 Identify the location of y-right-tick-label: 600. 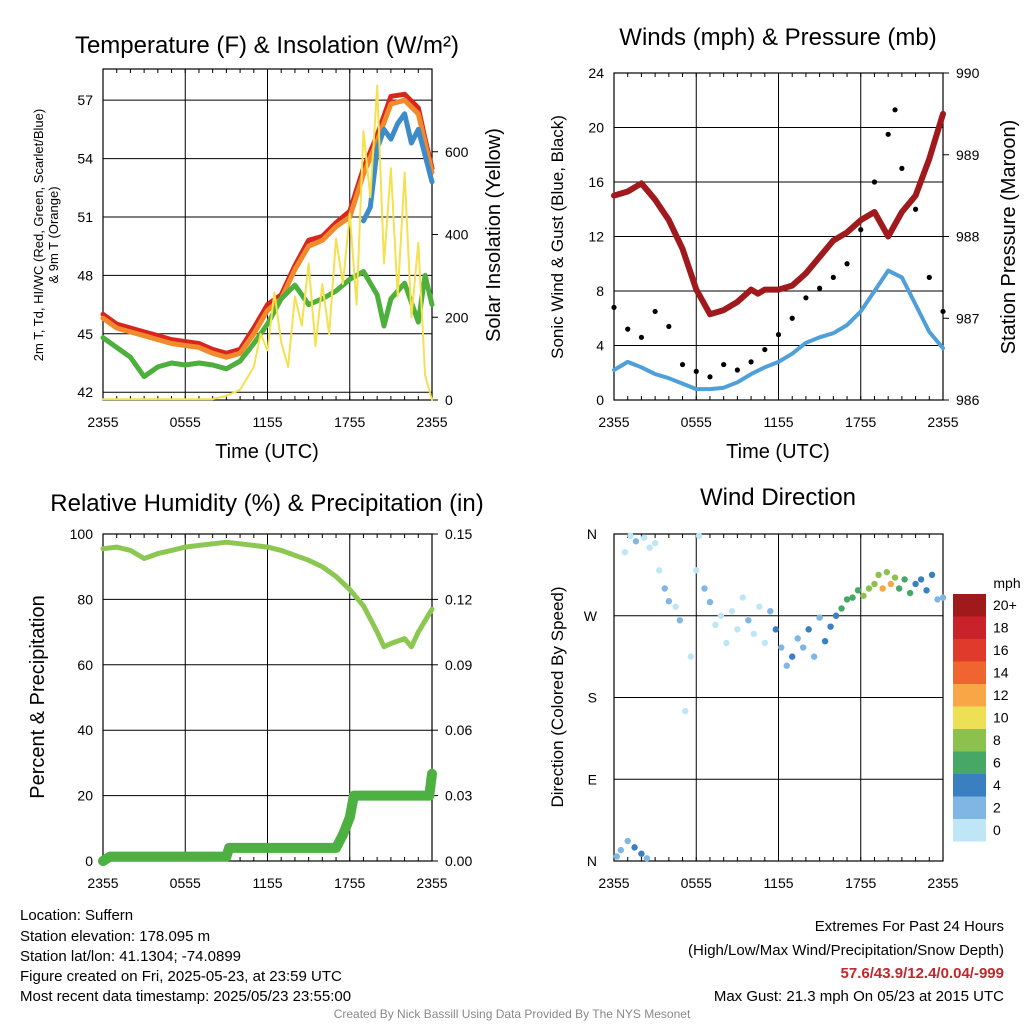
(457, 152).